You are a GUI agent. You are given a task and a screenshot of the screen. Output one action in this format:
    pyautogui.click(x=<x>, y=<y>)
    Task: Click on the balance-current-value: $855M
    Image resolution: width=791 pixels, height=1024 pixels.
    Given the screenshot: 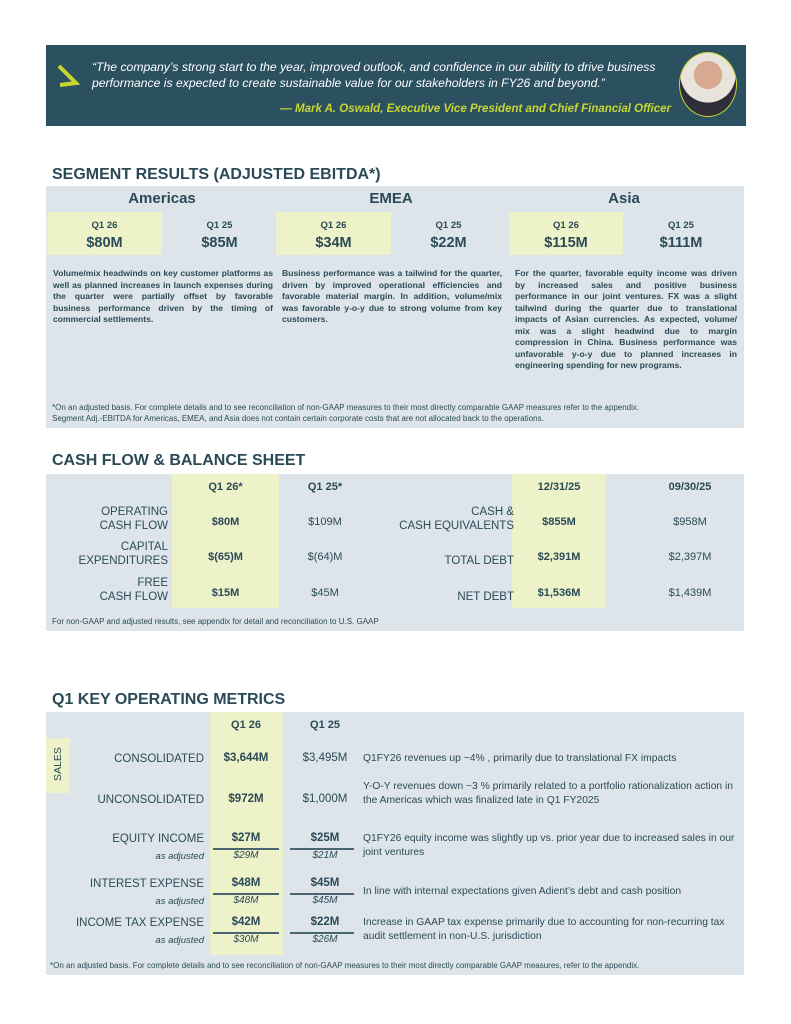 What is the action you would take?
    pyautogui.click(x=559, y=522)
    